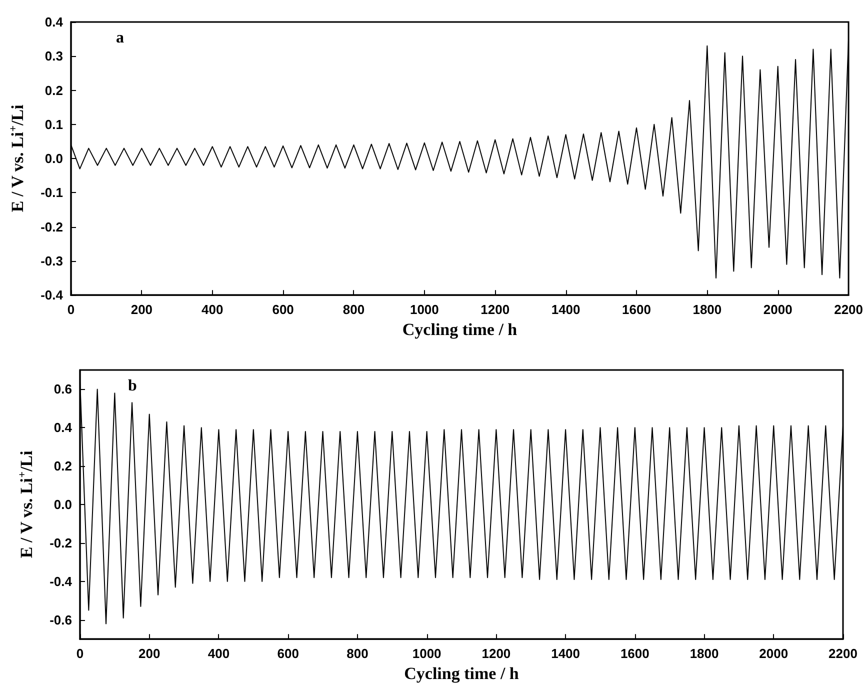 The image size is (866, 687). What do you see at coordinates (53, 124) in the screenshot?
I see `y-tick-label: 0.1` at bounding box center [53, 124].